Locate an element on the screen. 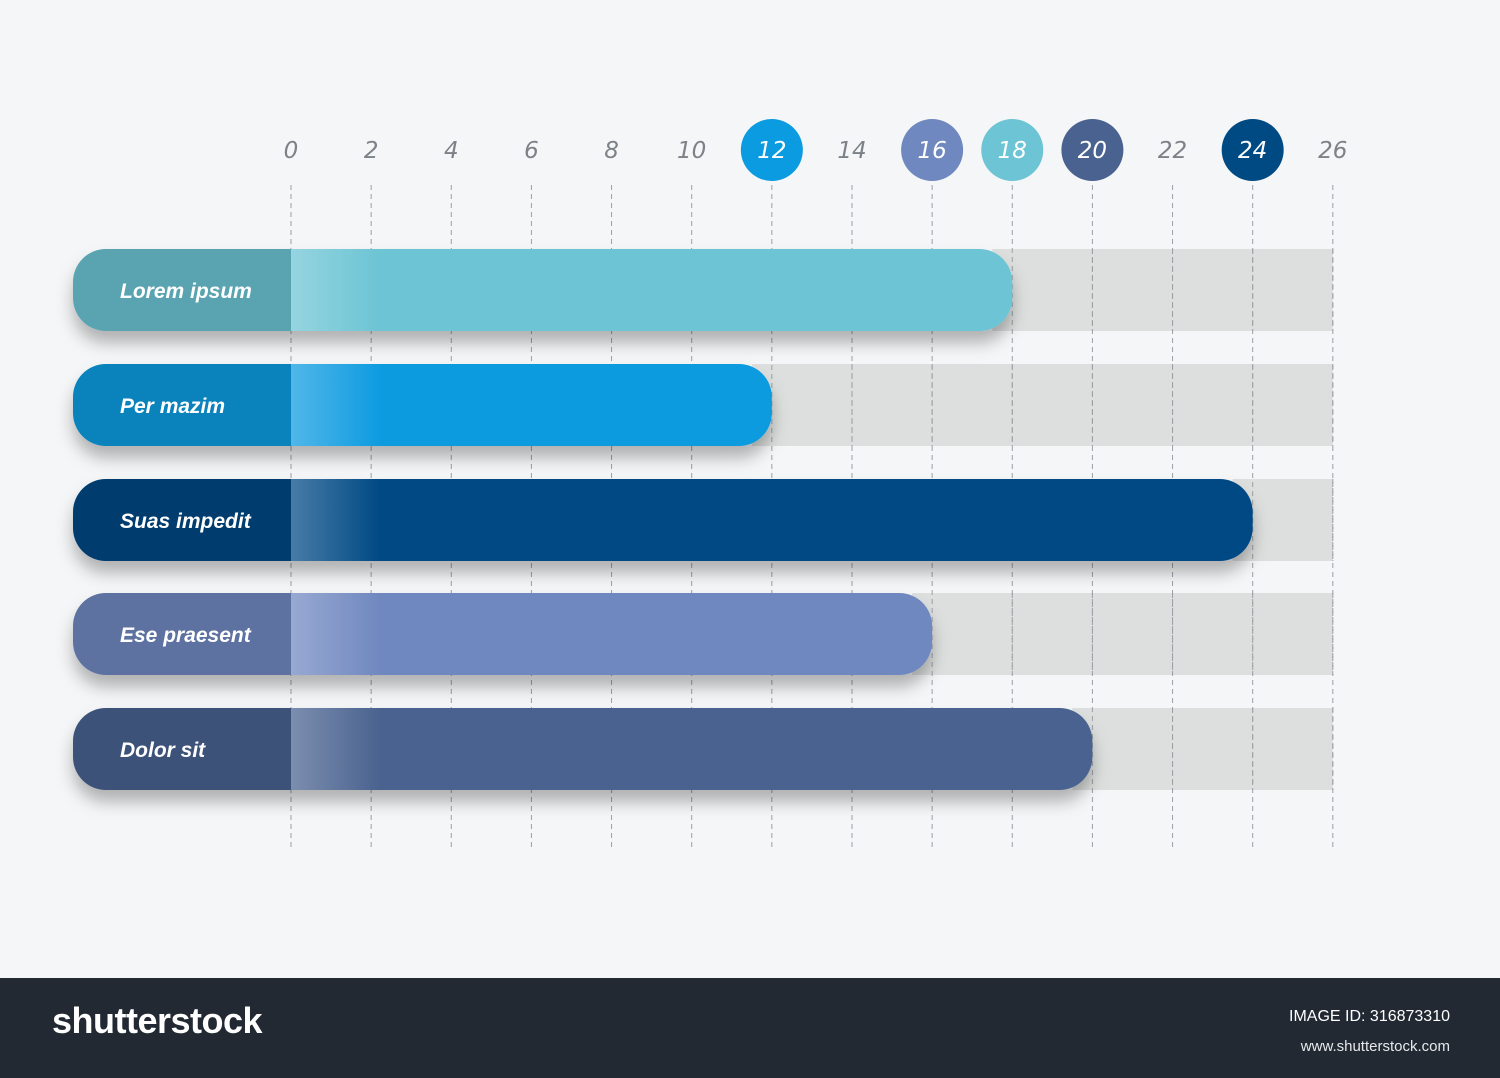 The height and width of the screenshot is (1078, 1500). bar-category-label: Ese praesent is located at coordinates (186, 635).